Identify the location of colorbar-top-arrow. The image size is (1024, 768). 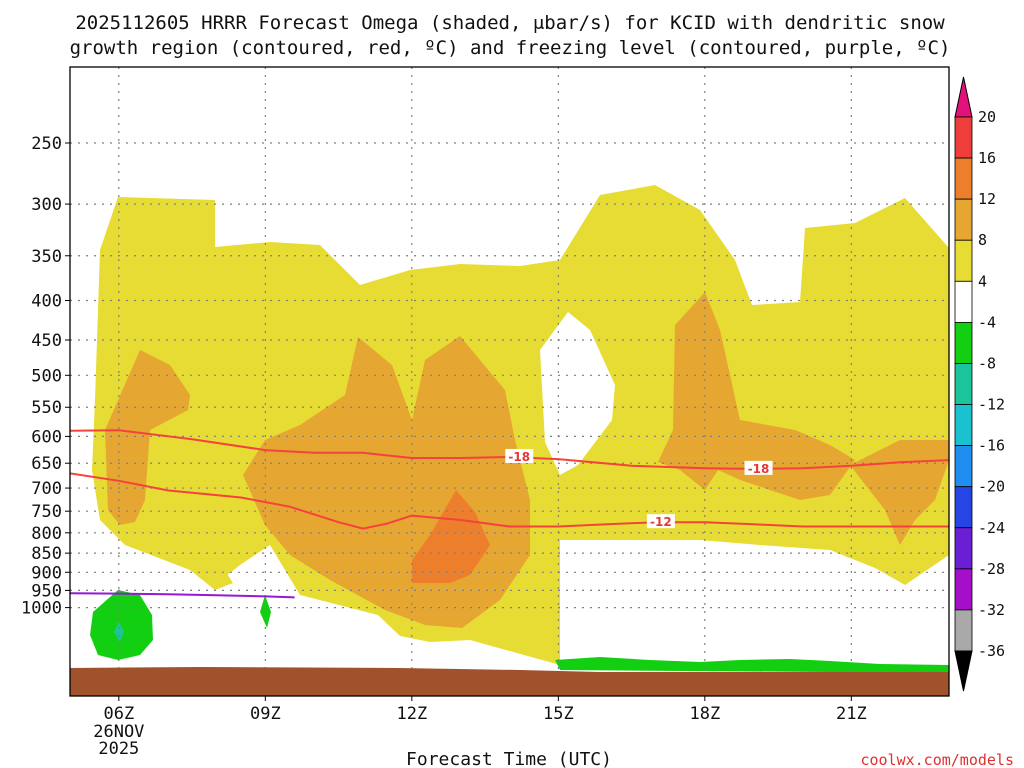
(963, 97).